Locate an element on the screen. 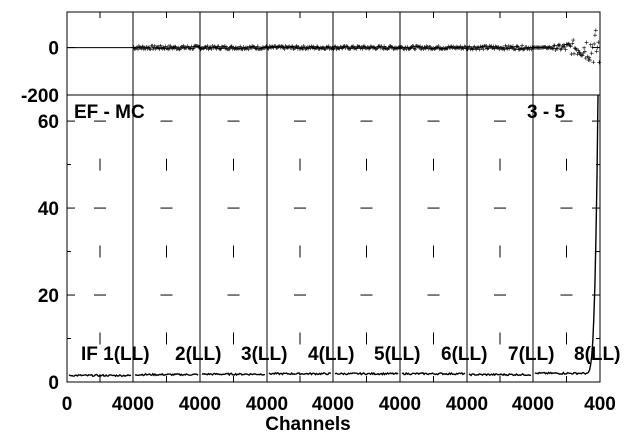  spectrum-y-tick-label: 40 is located at coordinates (48, 209).